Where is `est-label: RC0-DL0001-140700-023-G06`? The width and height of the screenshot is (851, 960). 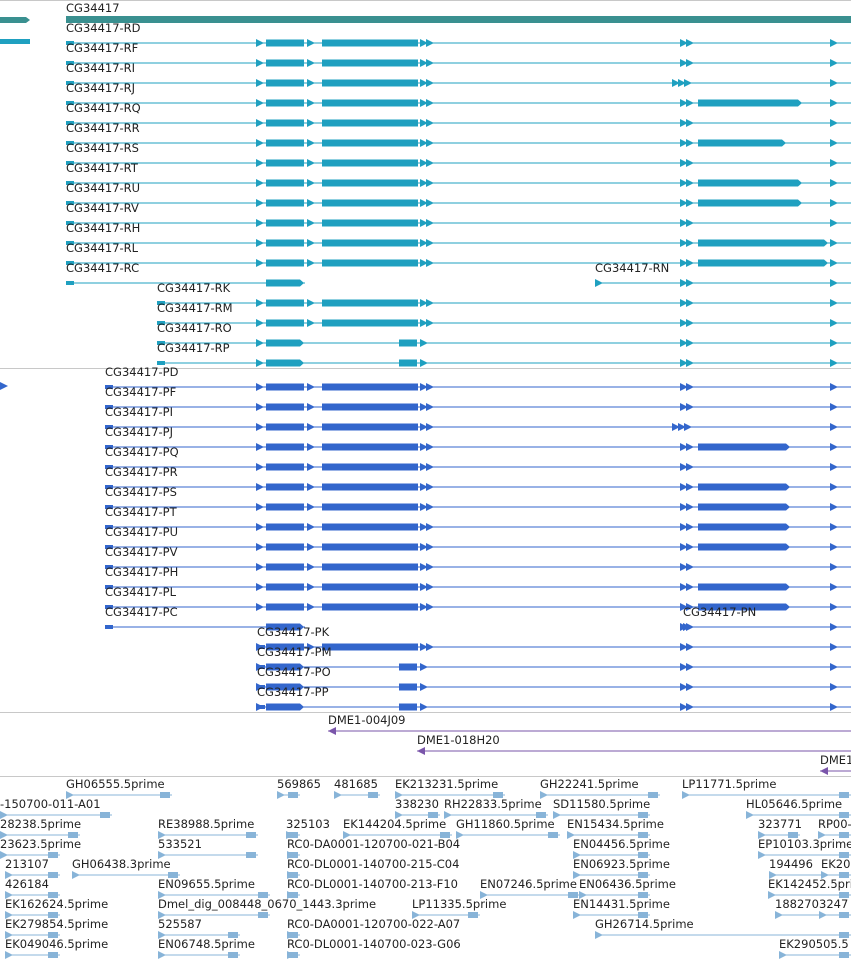
est-label: RC0-DL0001-140700-023-G06 is located at coordinates (374, 944).